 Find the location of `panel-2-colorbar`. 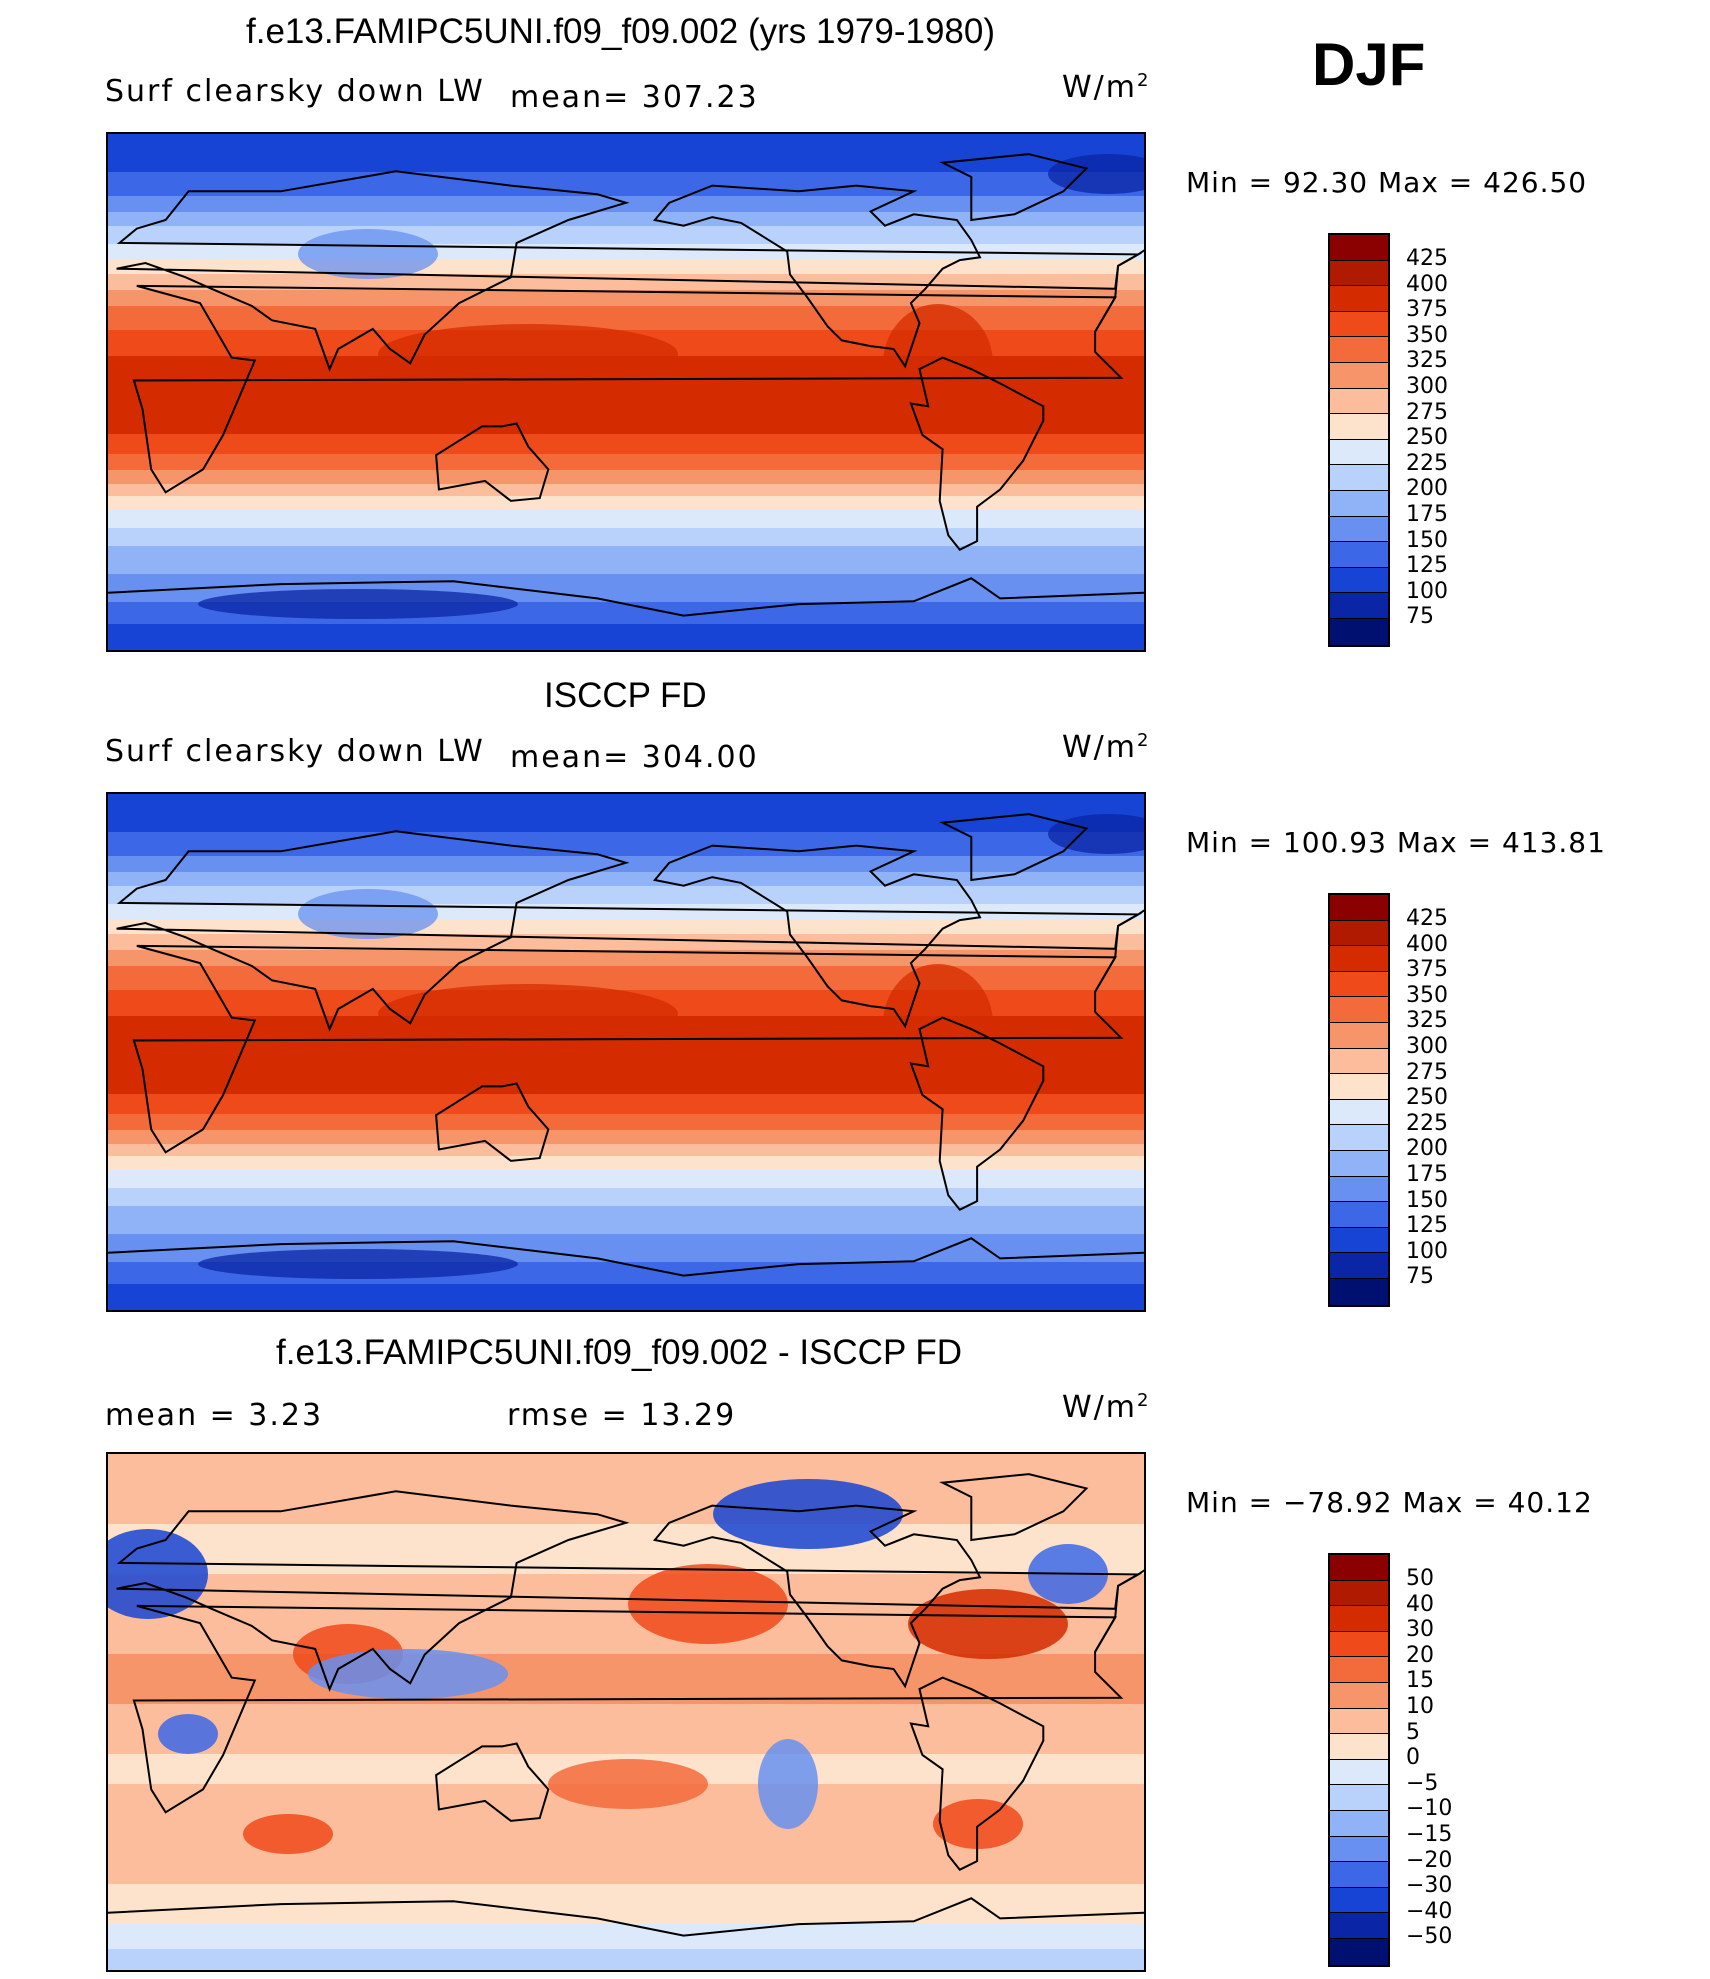

panel-2-colorbar is located at coordinates (1359, 1100).